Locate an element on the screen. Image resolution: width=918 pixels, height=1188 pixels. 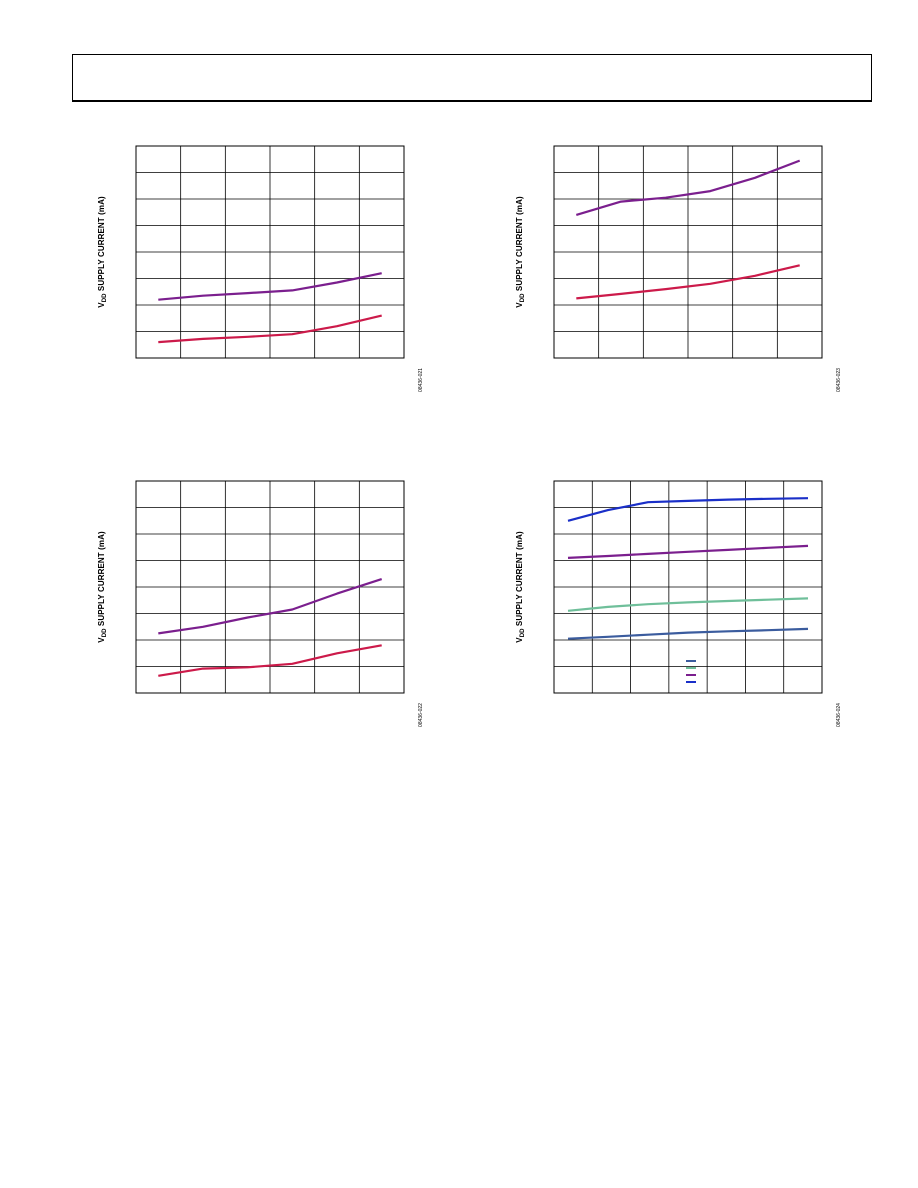
chart-1: VDD SUPPLY CURRENT (mA) 08436-021 is located at coordinates (292, 280).